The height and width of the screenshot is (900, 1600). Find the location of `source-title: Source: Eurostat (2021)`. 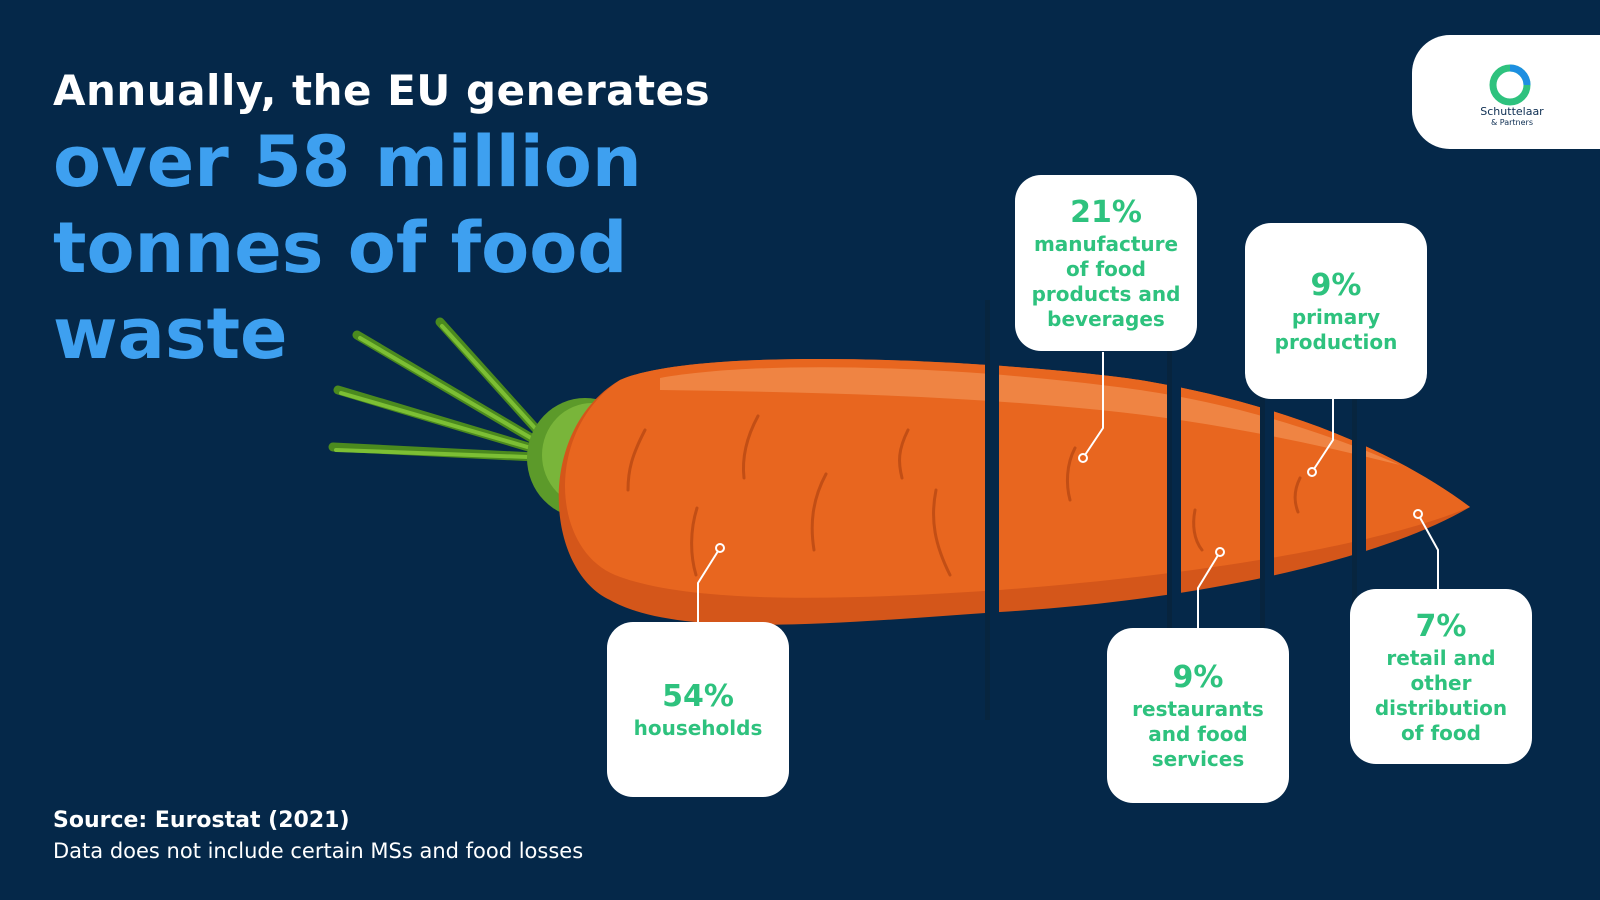

source-title: Source: Eurostat (2021) is located at coordinates (201, 820).